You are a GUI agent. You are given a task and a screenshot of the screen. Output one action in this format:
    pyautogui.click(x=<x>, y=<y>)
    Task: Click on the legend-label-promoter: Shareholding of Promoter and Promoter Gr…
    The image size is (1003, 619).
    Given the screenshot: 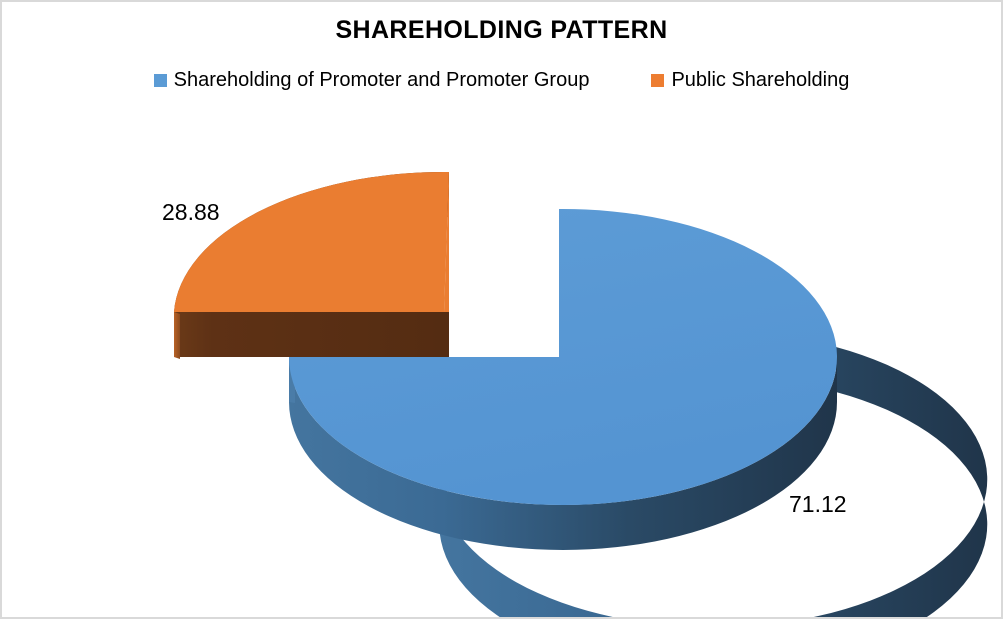 What is the action you would take?
    pyautogui.click(x=381, y=80)
    